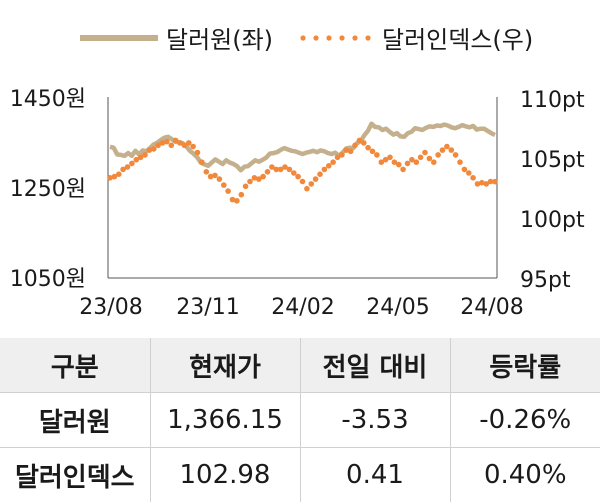 The image size is (600, 504). I want to click on y-right-tick-label: 95pt, so click(545, 280).